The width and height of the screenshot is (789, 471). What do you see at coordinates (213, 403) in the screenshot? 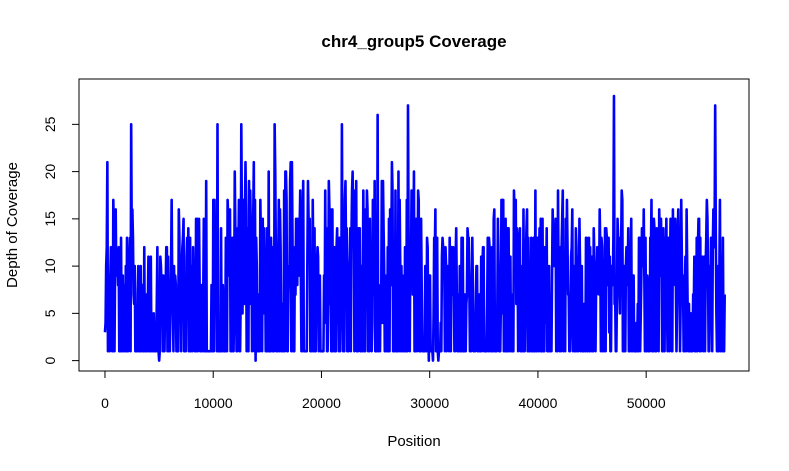
I see `x-tick-label: 10000` at bounding box center [213, 403].